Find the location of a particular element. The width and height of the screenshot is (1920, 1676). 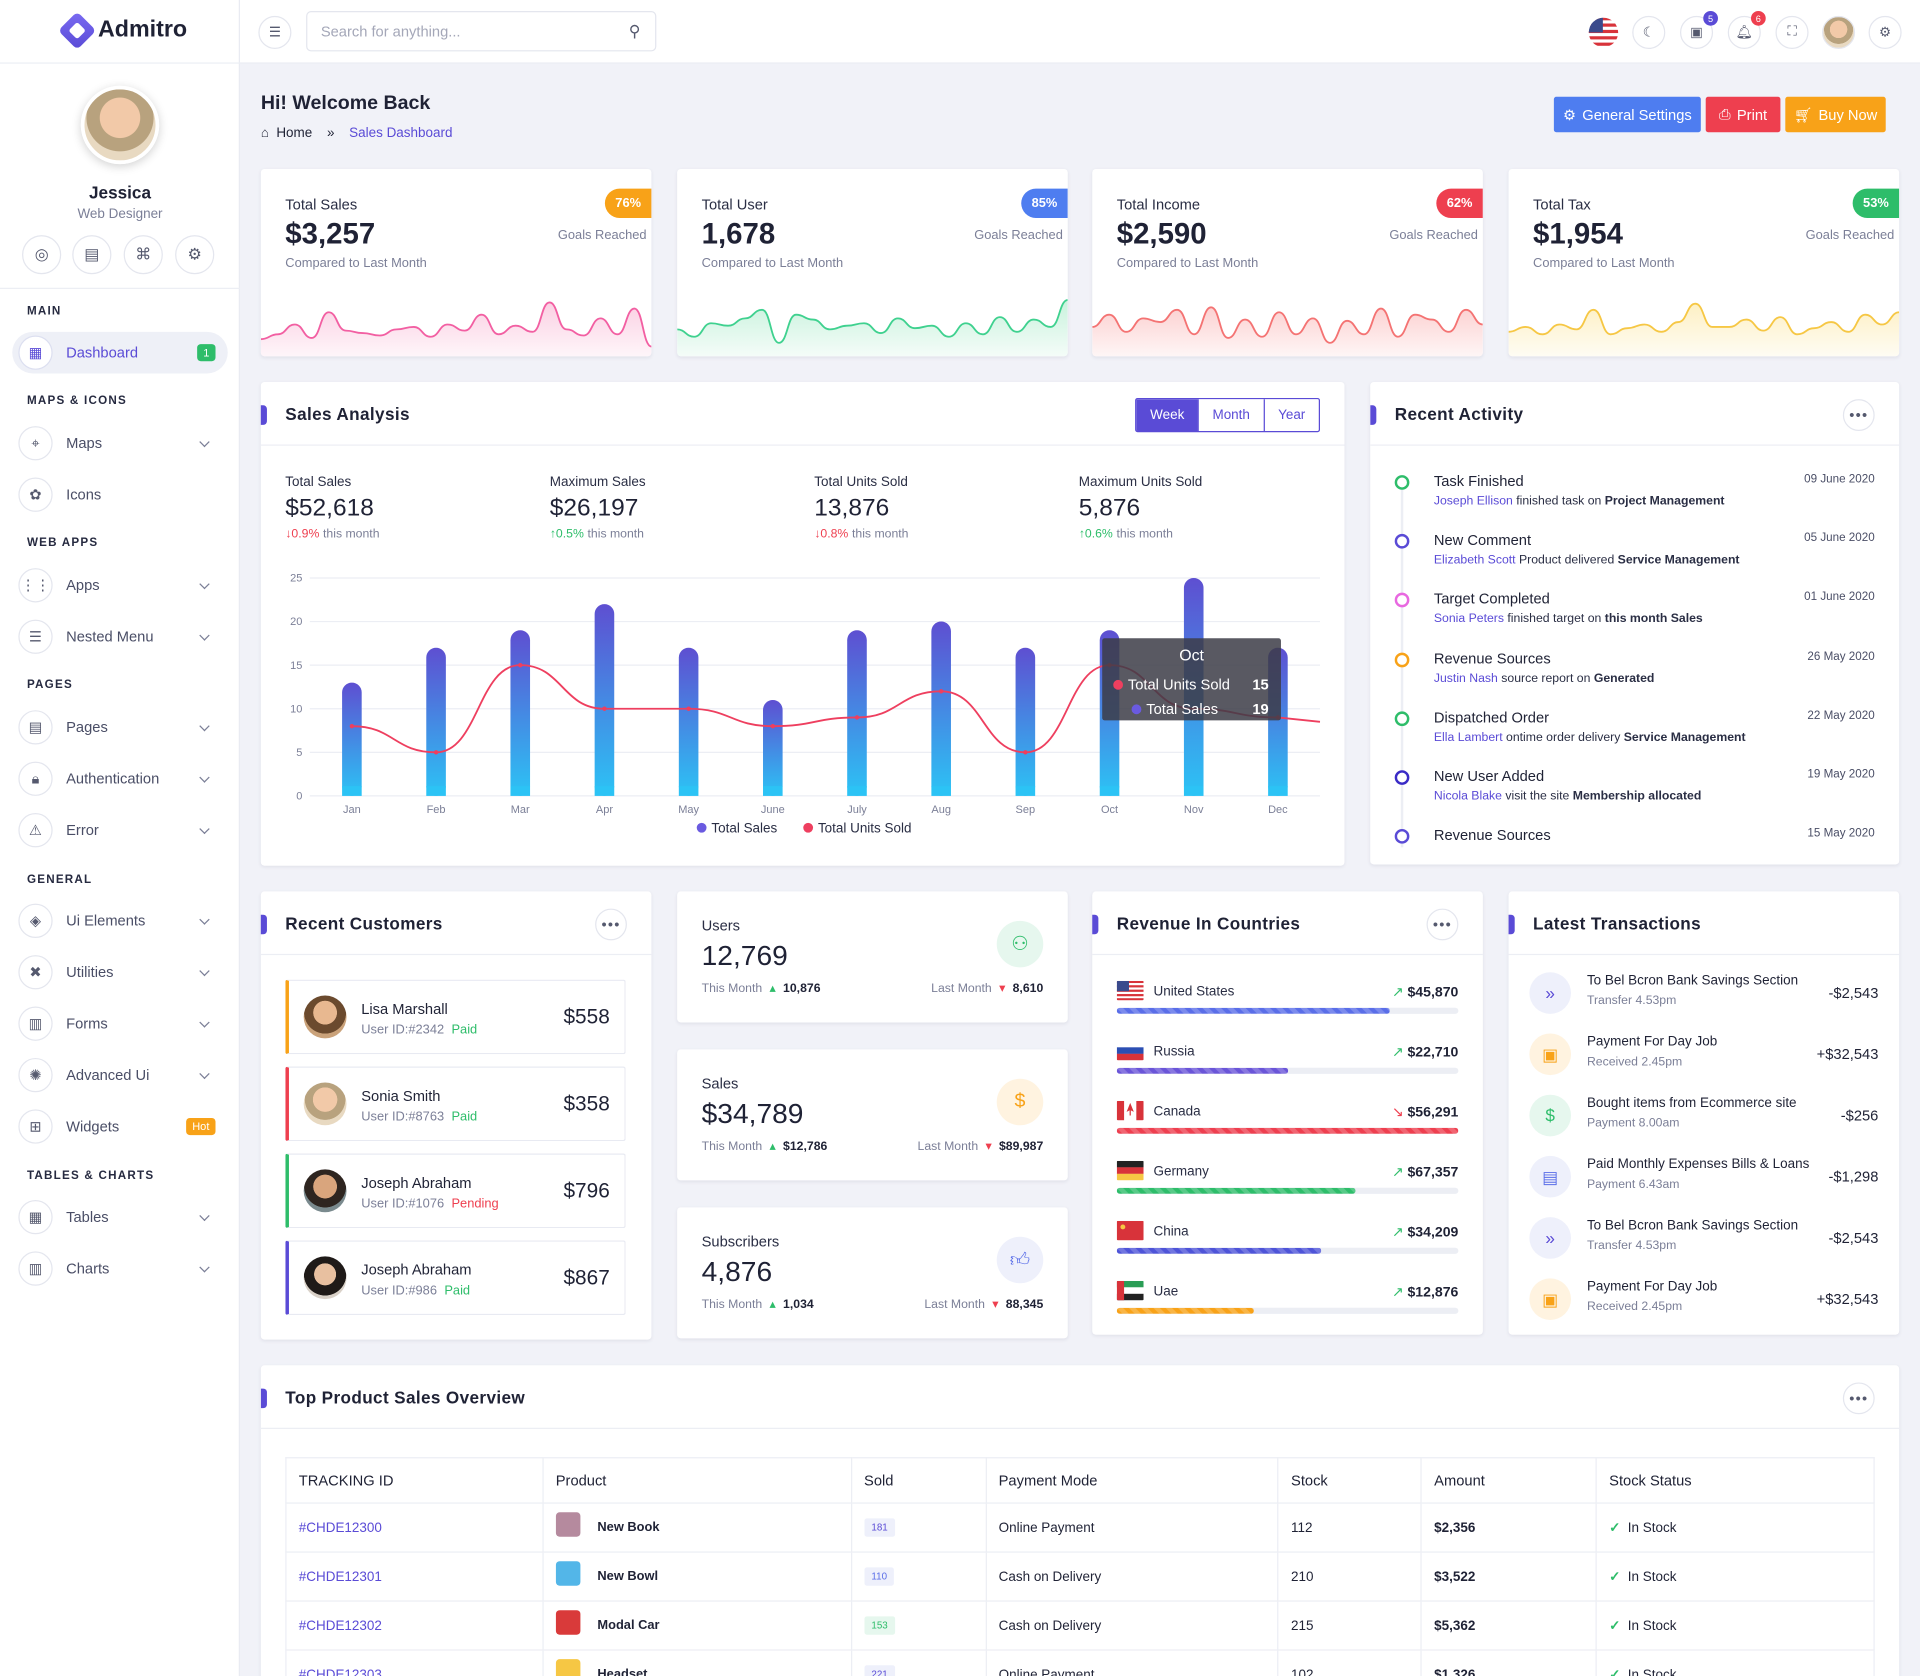

sidebar-item-authentication: 🔒︎ Authentication is located at coordinates (120, 779).